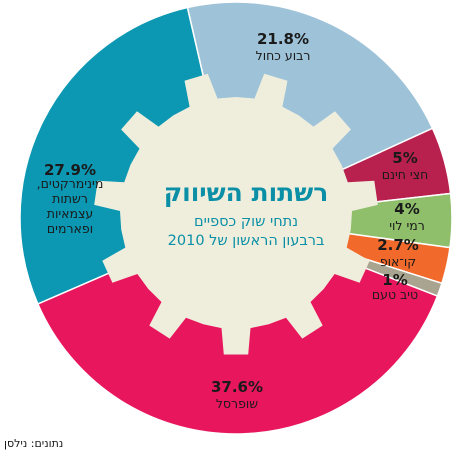 The image size is (458, 457). I want to click on chart-title: רשתות השיווק, so click(246, 192).